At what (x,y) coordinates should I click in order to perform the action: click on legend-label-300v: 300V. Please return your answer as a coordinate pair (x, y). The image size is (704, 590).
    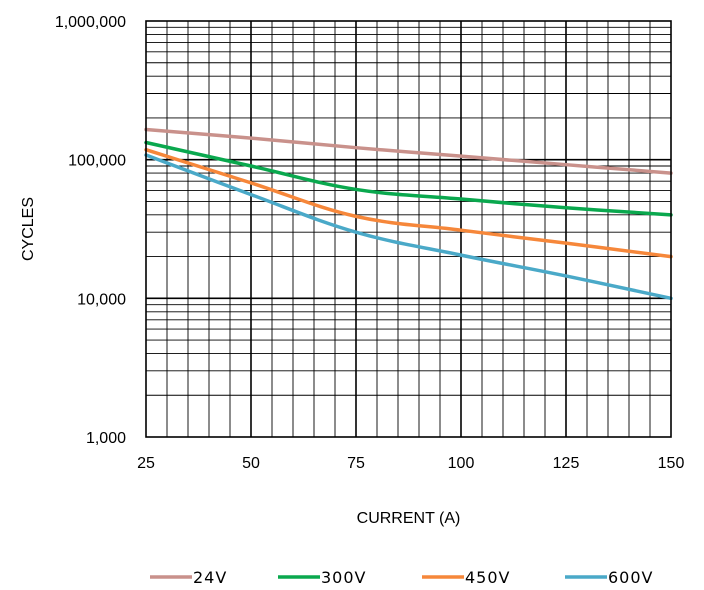
    Looking at the image, I should click on (343, 577).